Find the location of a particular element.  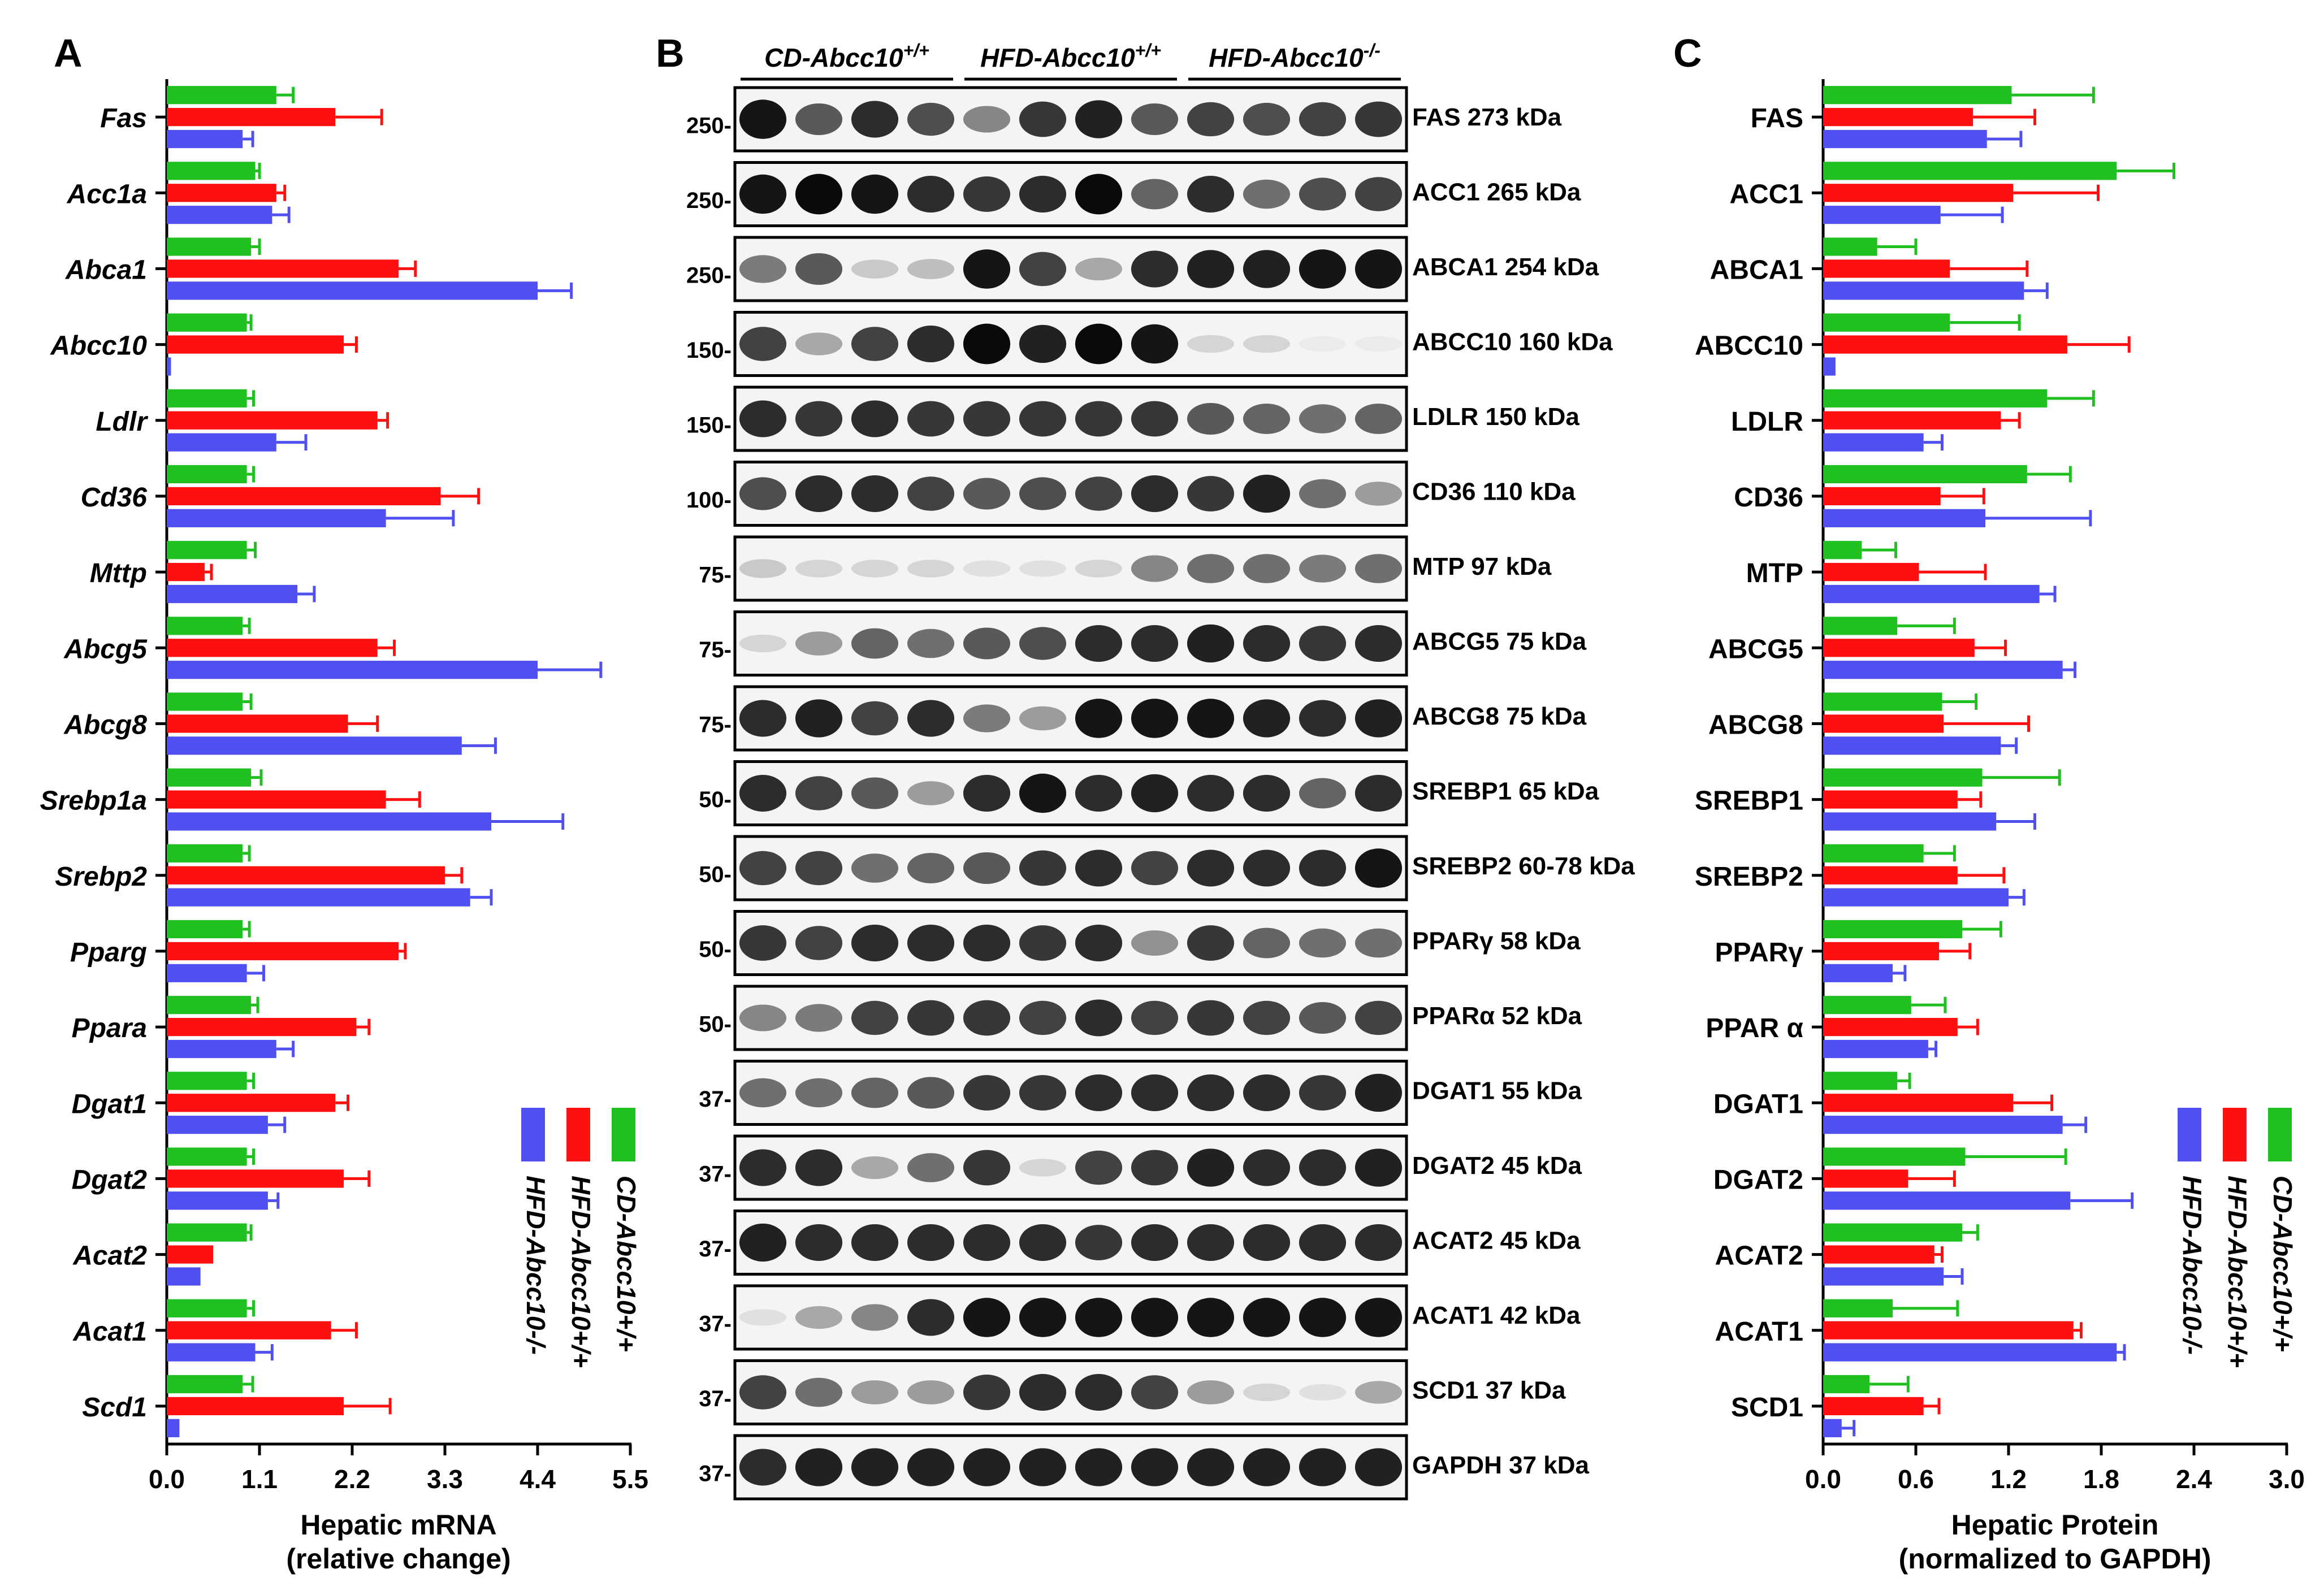

bar-hfd-abcc10-abcg5 is located at coordinates (1943, 670).